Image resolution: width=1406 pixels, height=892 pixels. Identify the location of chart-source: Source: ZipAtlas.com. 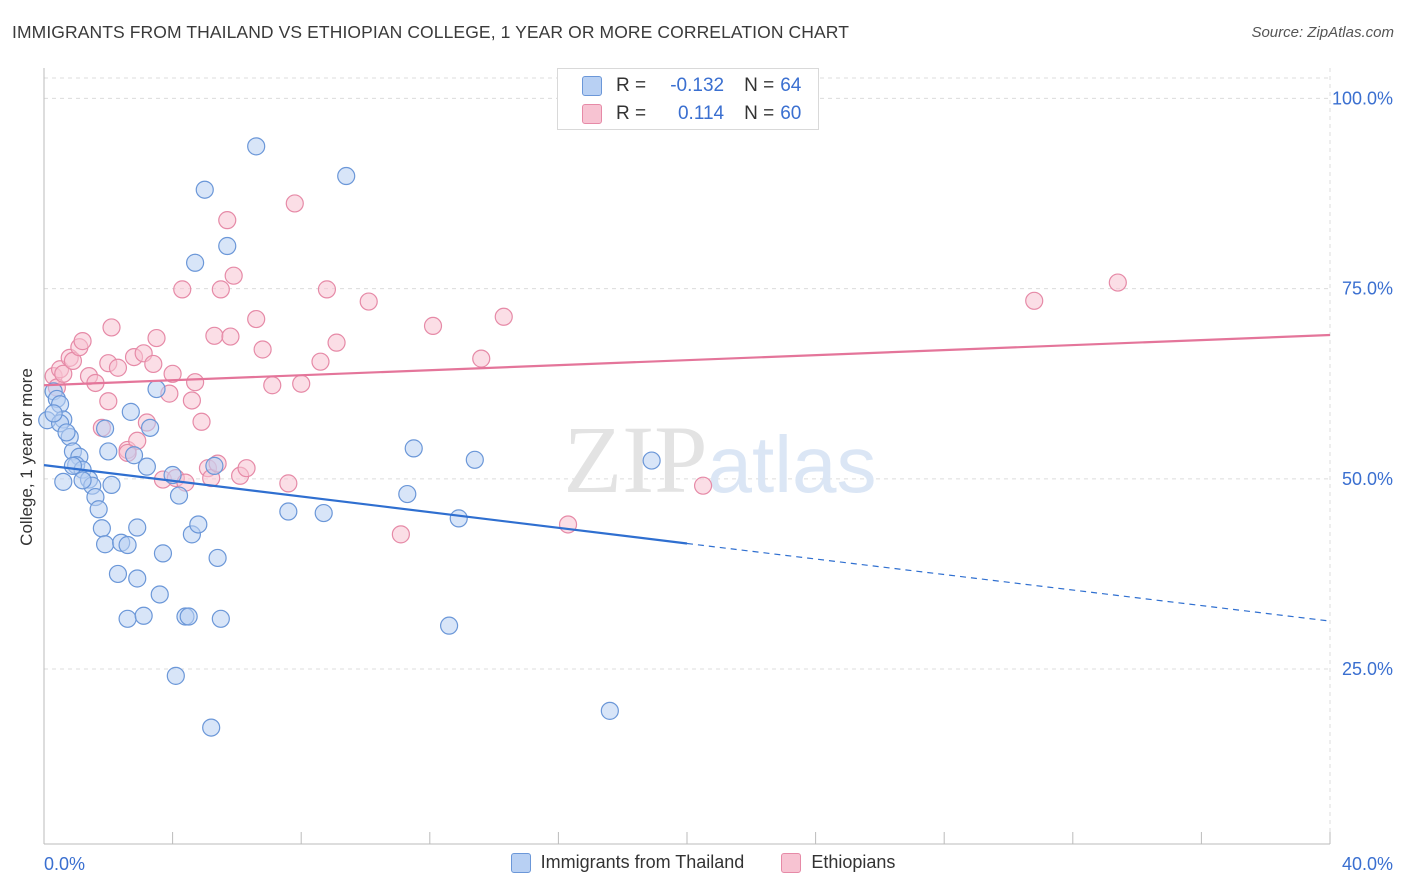
(1322, 32).